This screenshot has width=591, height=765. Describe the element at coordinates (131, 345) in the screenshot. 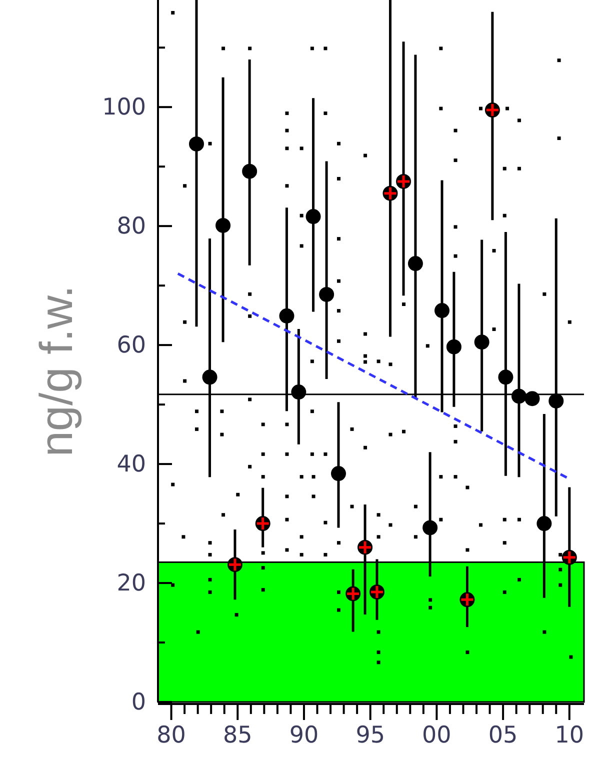

I see `y-tick-label: 60` at that location.